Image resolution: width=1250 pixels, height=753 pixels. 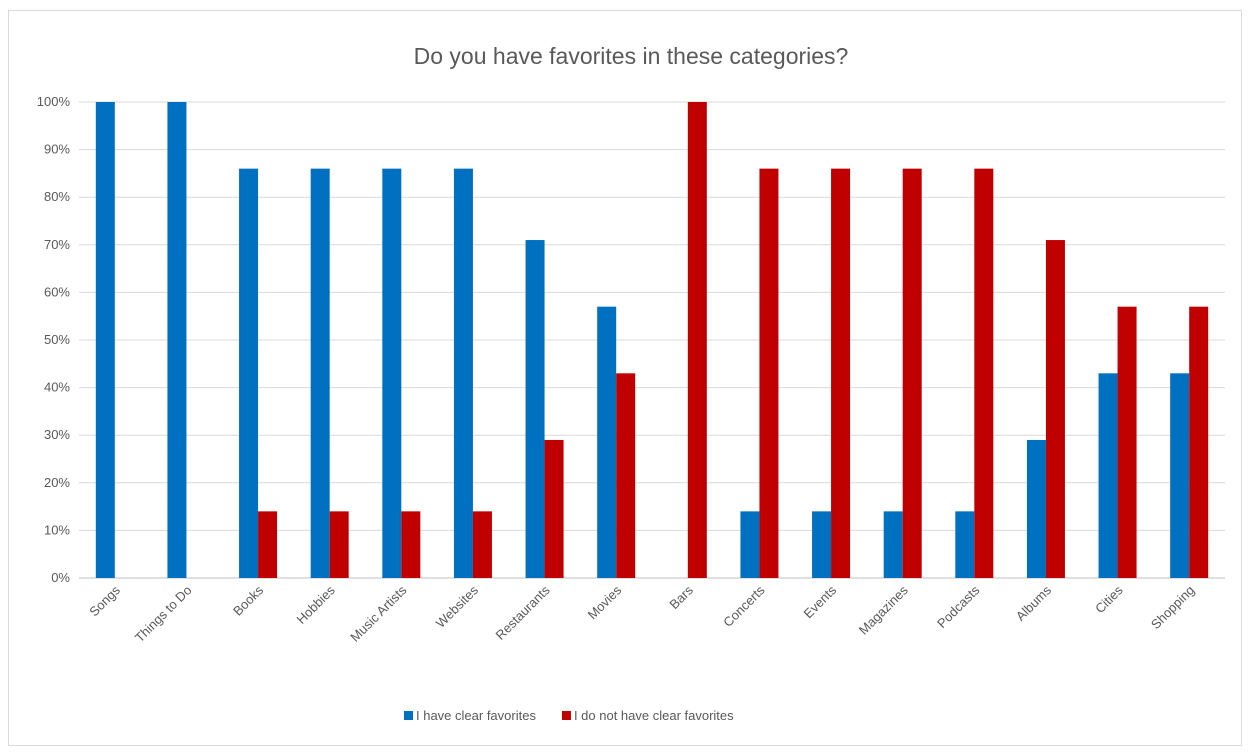 I want to click on x-category-label: Music Artists, so click(x=378, y=613).